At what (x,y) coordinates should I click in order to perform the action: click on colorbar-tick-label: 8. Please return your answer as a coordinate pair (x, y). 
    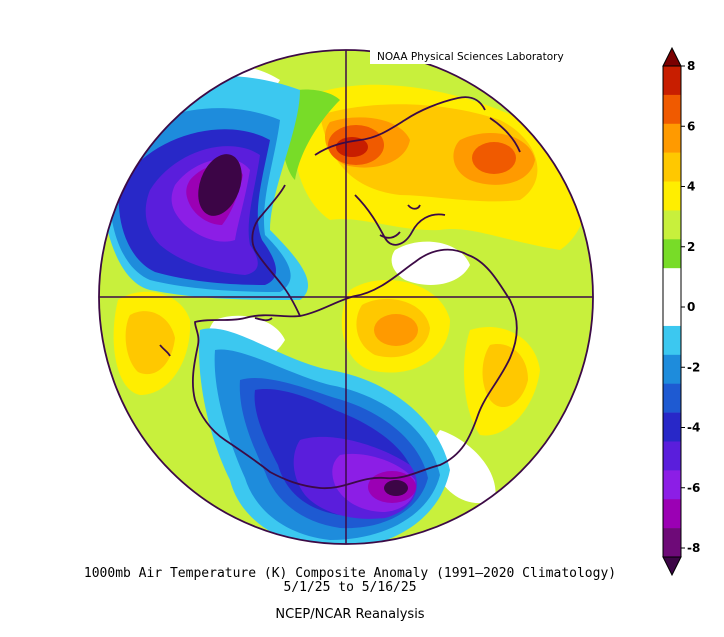
    Looking at the image, I should click on (691, 66).